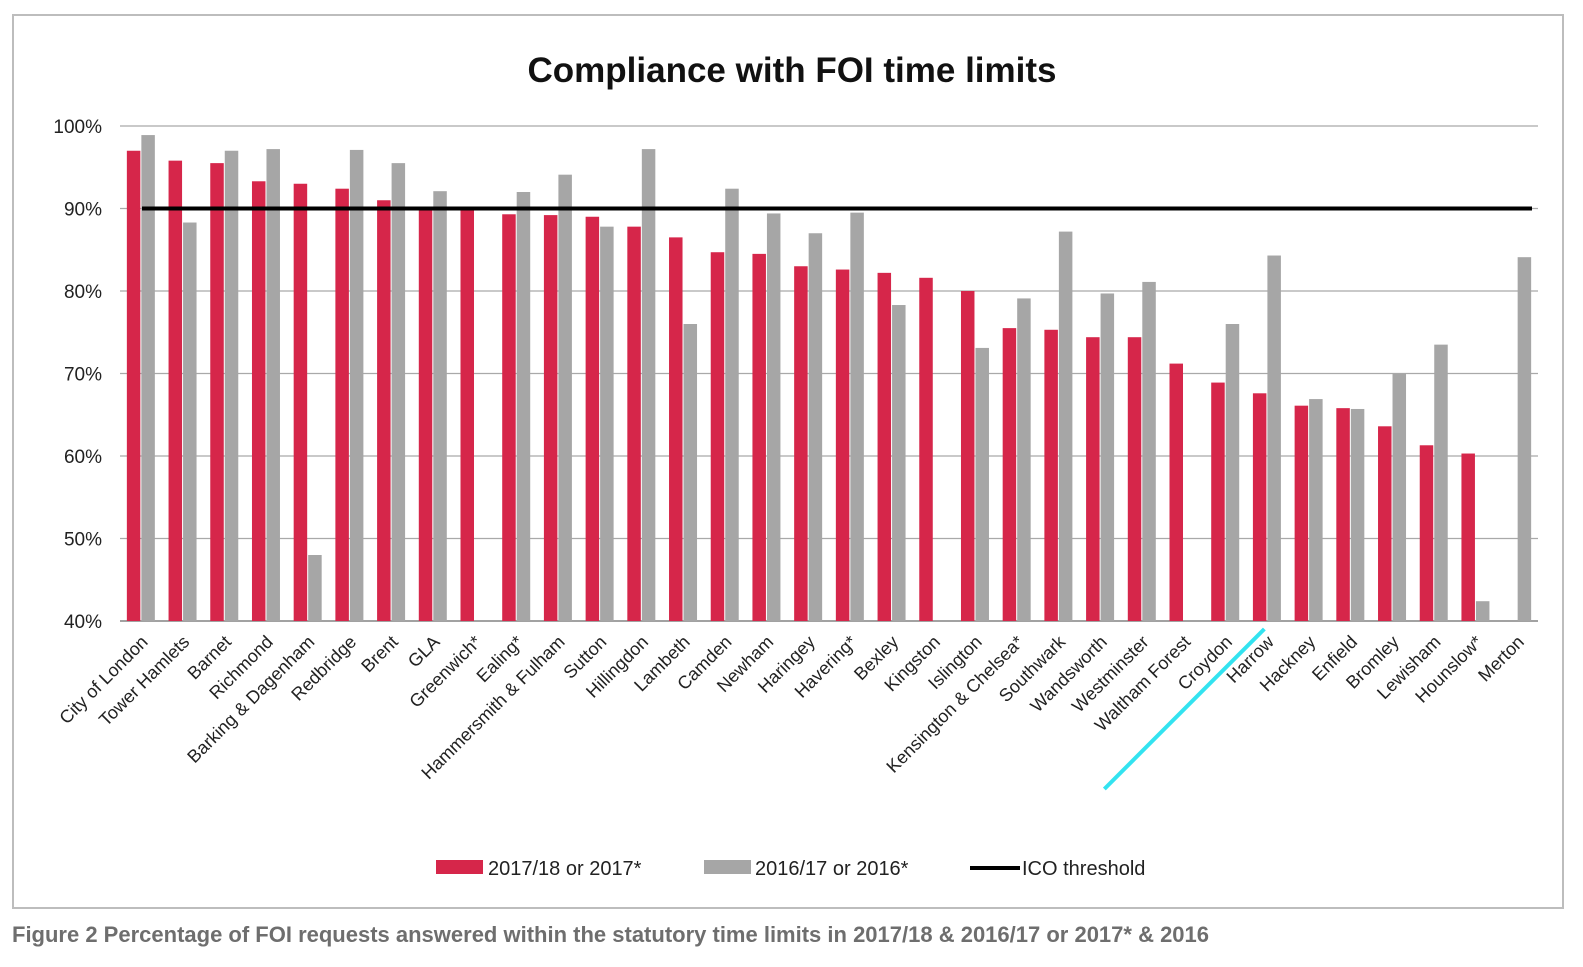 The height and width of the screenshot is (967, 1583). Describe the element at coordinates (1083, 869) in the screenshot. I see `legend-label-threshold: ICO threshold` at that location.